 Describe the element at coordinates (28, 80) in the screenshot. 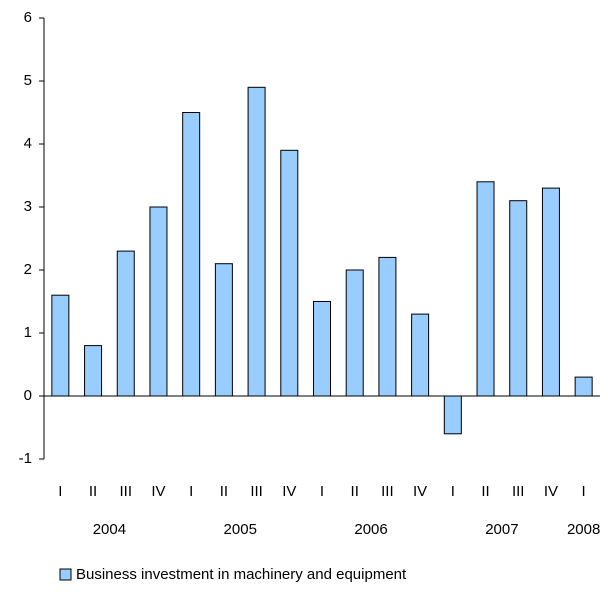

I see `y-tick-label: 5` at that location.